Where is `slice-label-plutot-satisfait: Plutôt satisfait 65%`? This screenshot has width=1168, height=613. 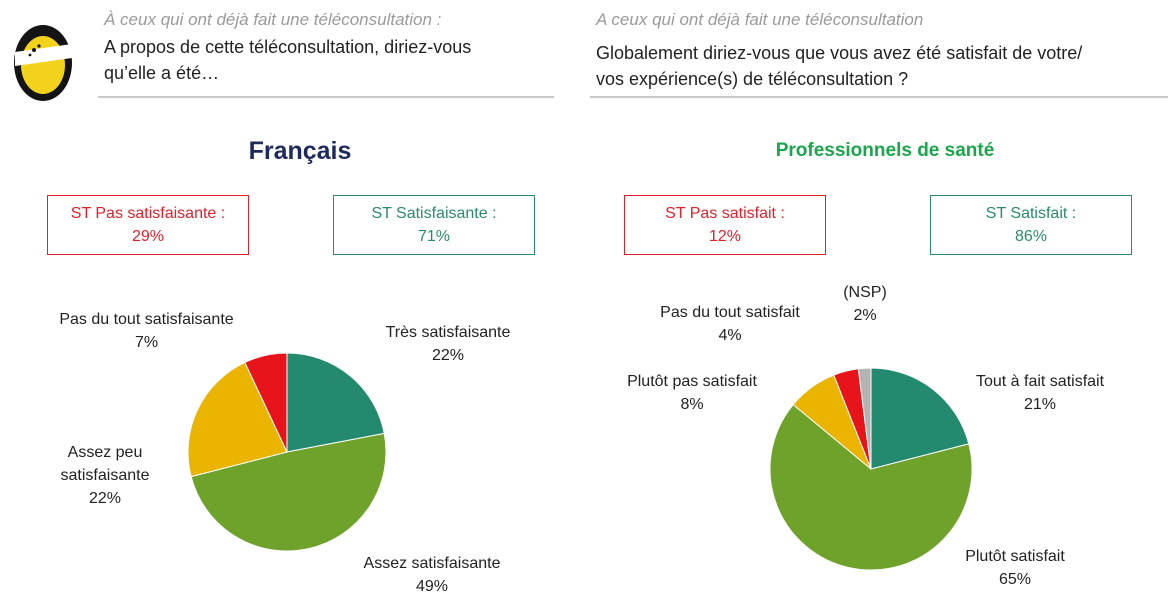 slice-label-plutot-satisfait: Plutôt satisfait 65% is located at coordinates (1015, 568).